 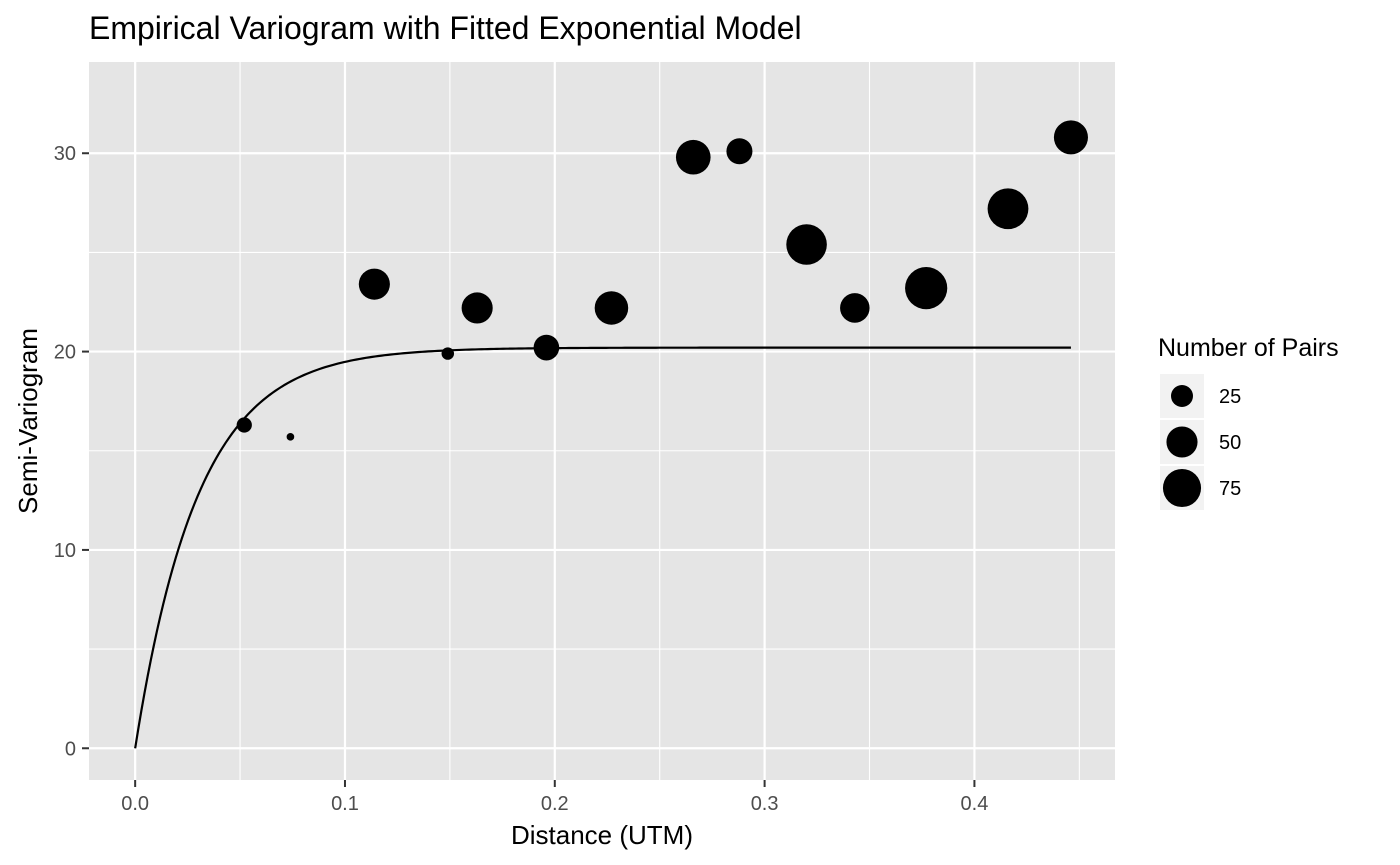 I want to click on x-tick-label: 0.1, so click(x=345, y=804).